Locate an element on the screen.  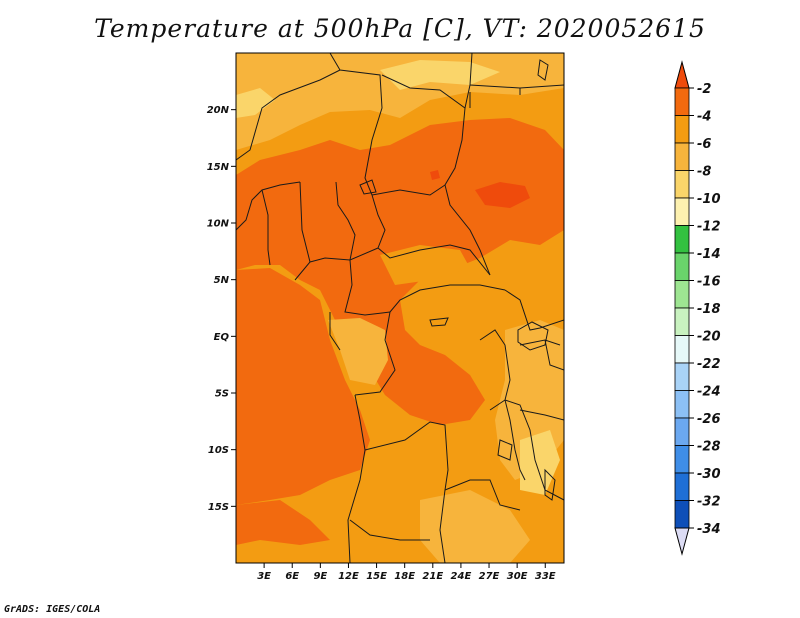
lon-tick-label: 12E is located at coordinates (348, 576).